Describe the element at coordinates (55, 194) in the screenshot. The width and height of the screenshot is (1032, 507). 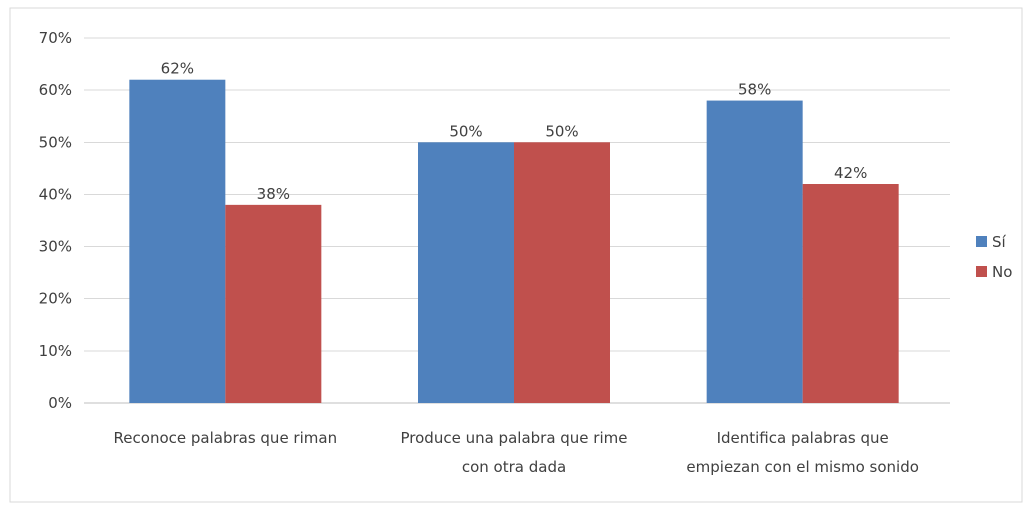
I see `y-tick-label: 40%` at that location.